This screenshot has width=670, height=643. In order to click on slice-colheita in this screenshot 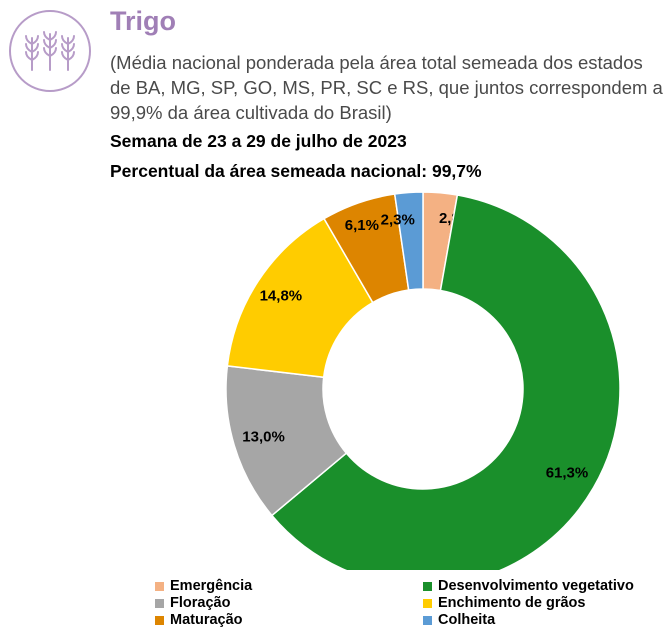, I will do `click(408, 241)`.